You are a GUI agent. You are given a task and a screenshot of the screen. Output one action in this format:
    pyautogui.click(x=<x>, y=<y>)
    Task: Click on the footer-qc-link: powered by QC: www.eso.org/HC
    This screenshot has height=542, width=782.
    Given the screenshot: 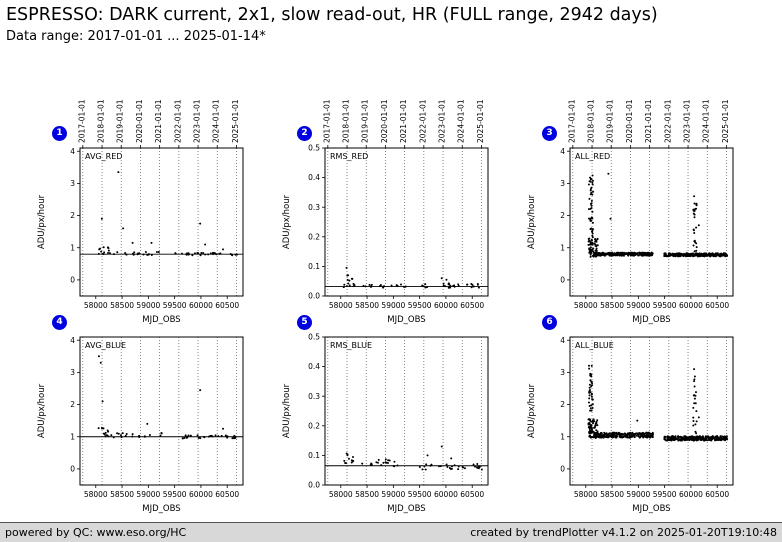 What is the action you would take?
    pyautogui.click(x=96, y=532)
    